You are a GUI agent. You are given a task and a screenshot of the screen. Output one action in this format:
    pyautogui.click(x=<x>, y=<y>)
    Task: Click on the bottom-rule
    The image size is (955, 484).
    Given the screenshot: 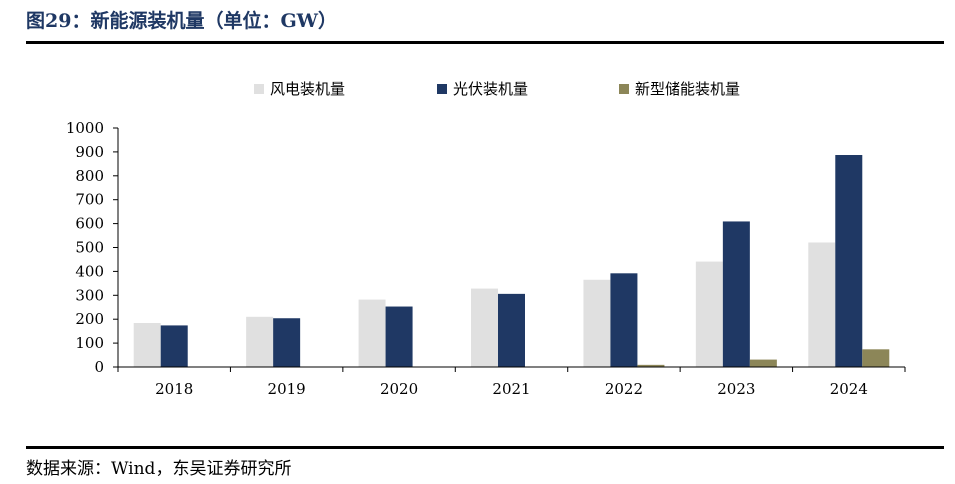 What is the action you would take?
    pyautogui.click(x=485, y=447)
    